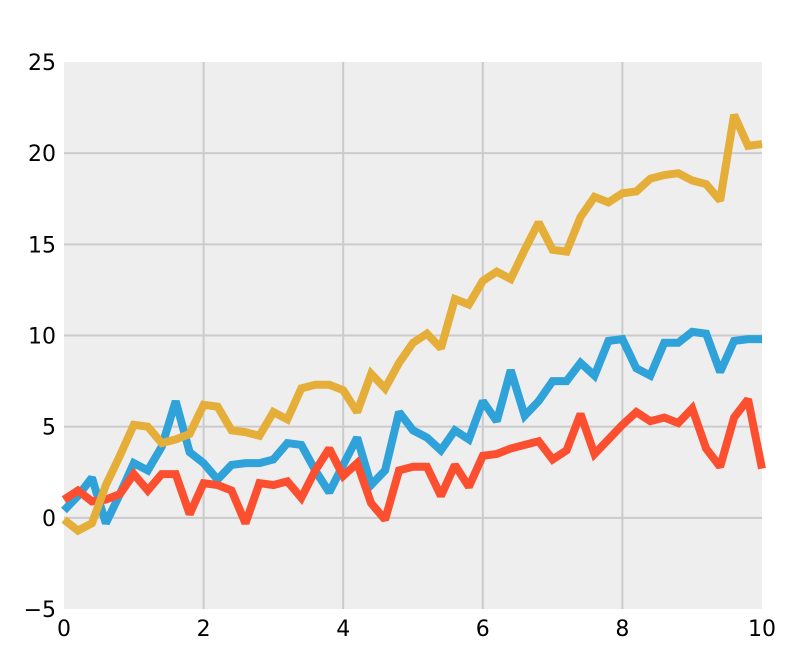 The image size is (800, 659). I want to click on y-tick-label: 25, so click(42, 63).